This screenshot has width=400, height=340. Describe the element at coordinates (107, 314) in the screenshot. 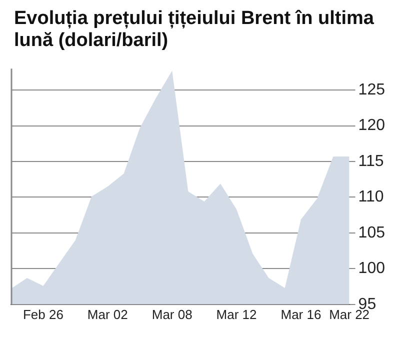

I see `x-tick-label: Mar 02` at that location.